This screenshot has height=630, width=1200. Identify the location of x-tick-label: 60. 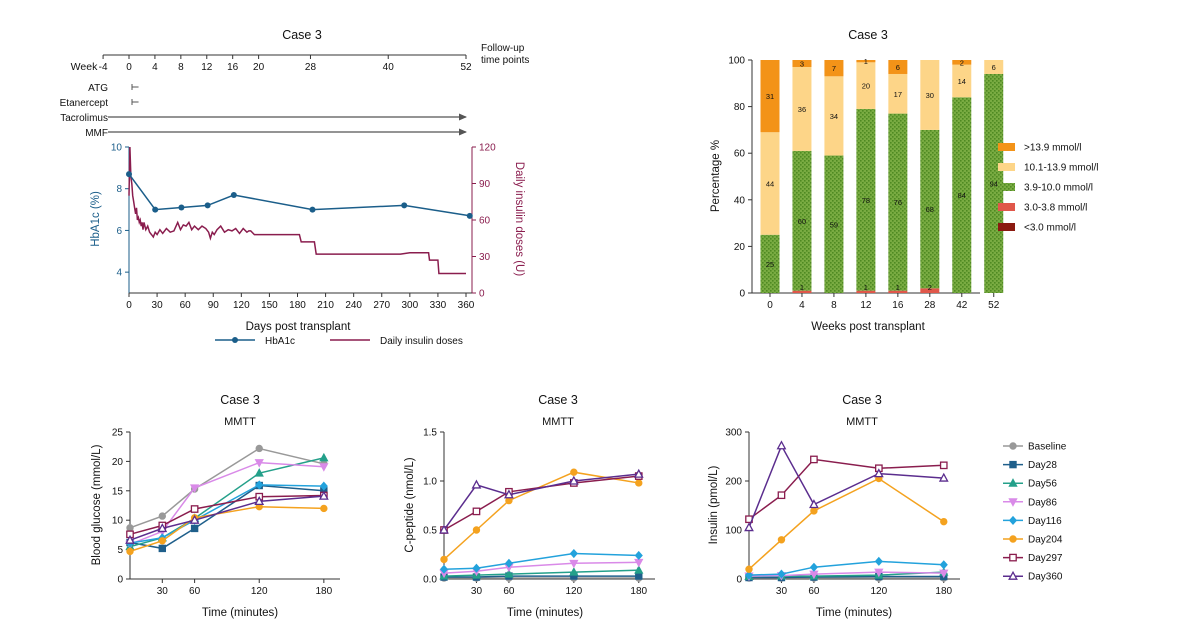
(509, 591).